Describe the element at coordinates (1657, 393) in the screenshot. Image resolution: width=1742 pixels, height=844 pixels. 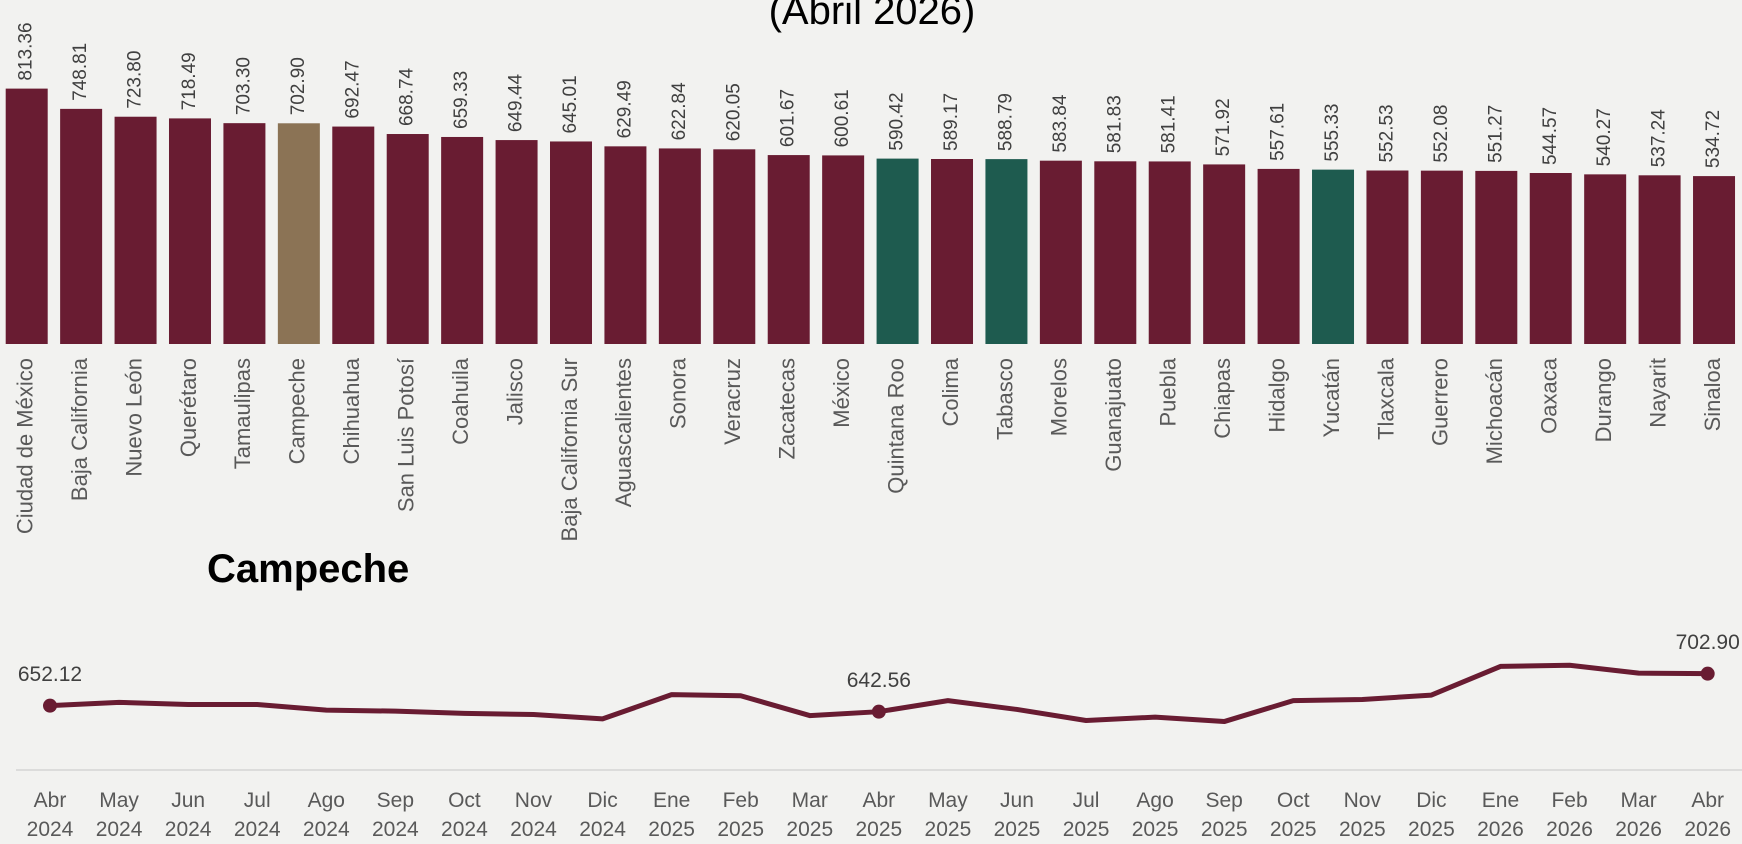
I see `x-tick-label: Nayarit` at that location.